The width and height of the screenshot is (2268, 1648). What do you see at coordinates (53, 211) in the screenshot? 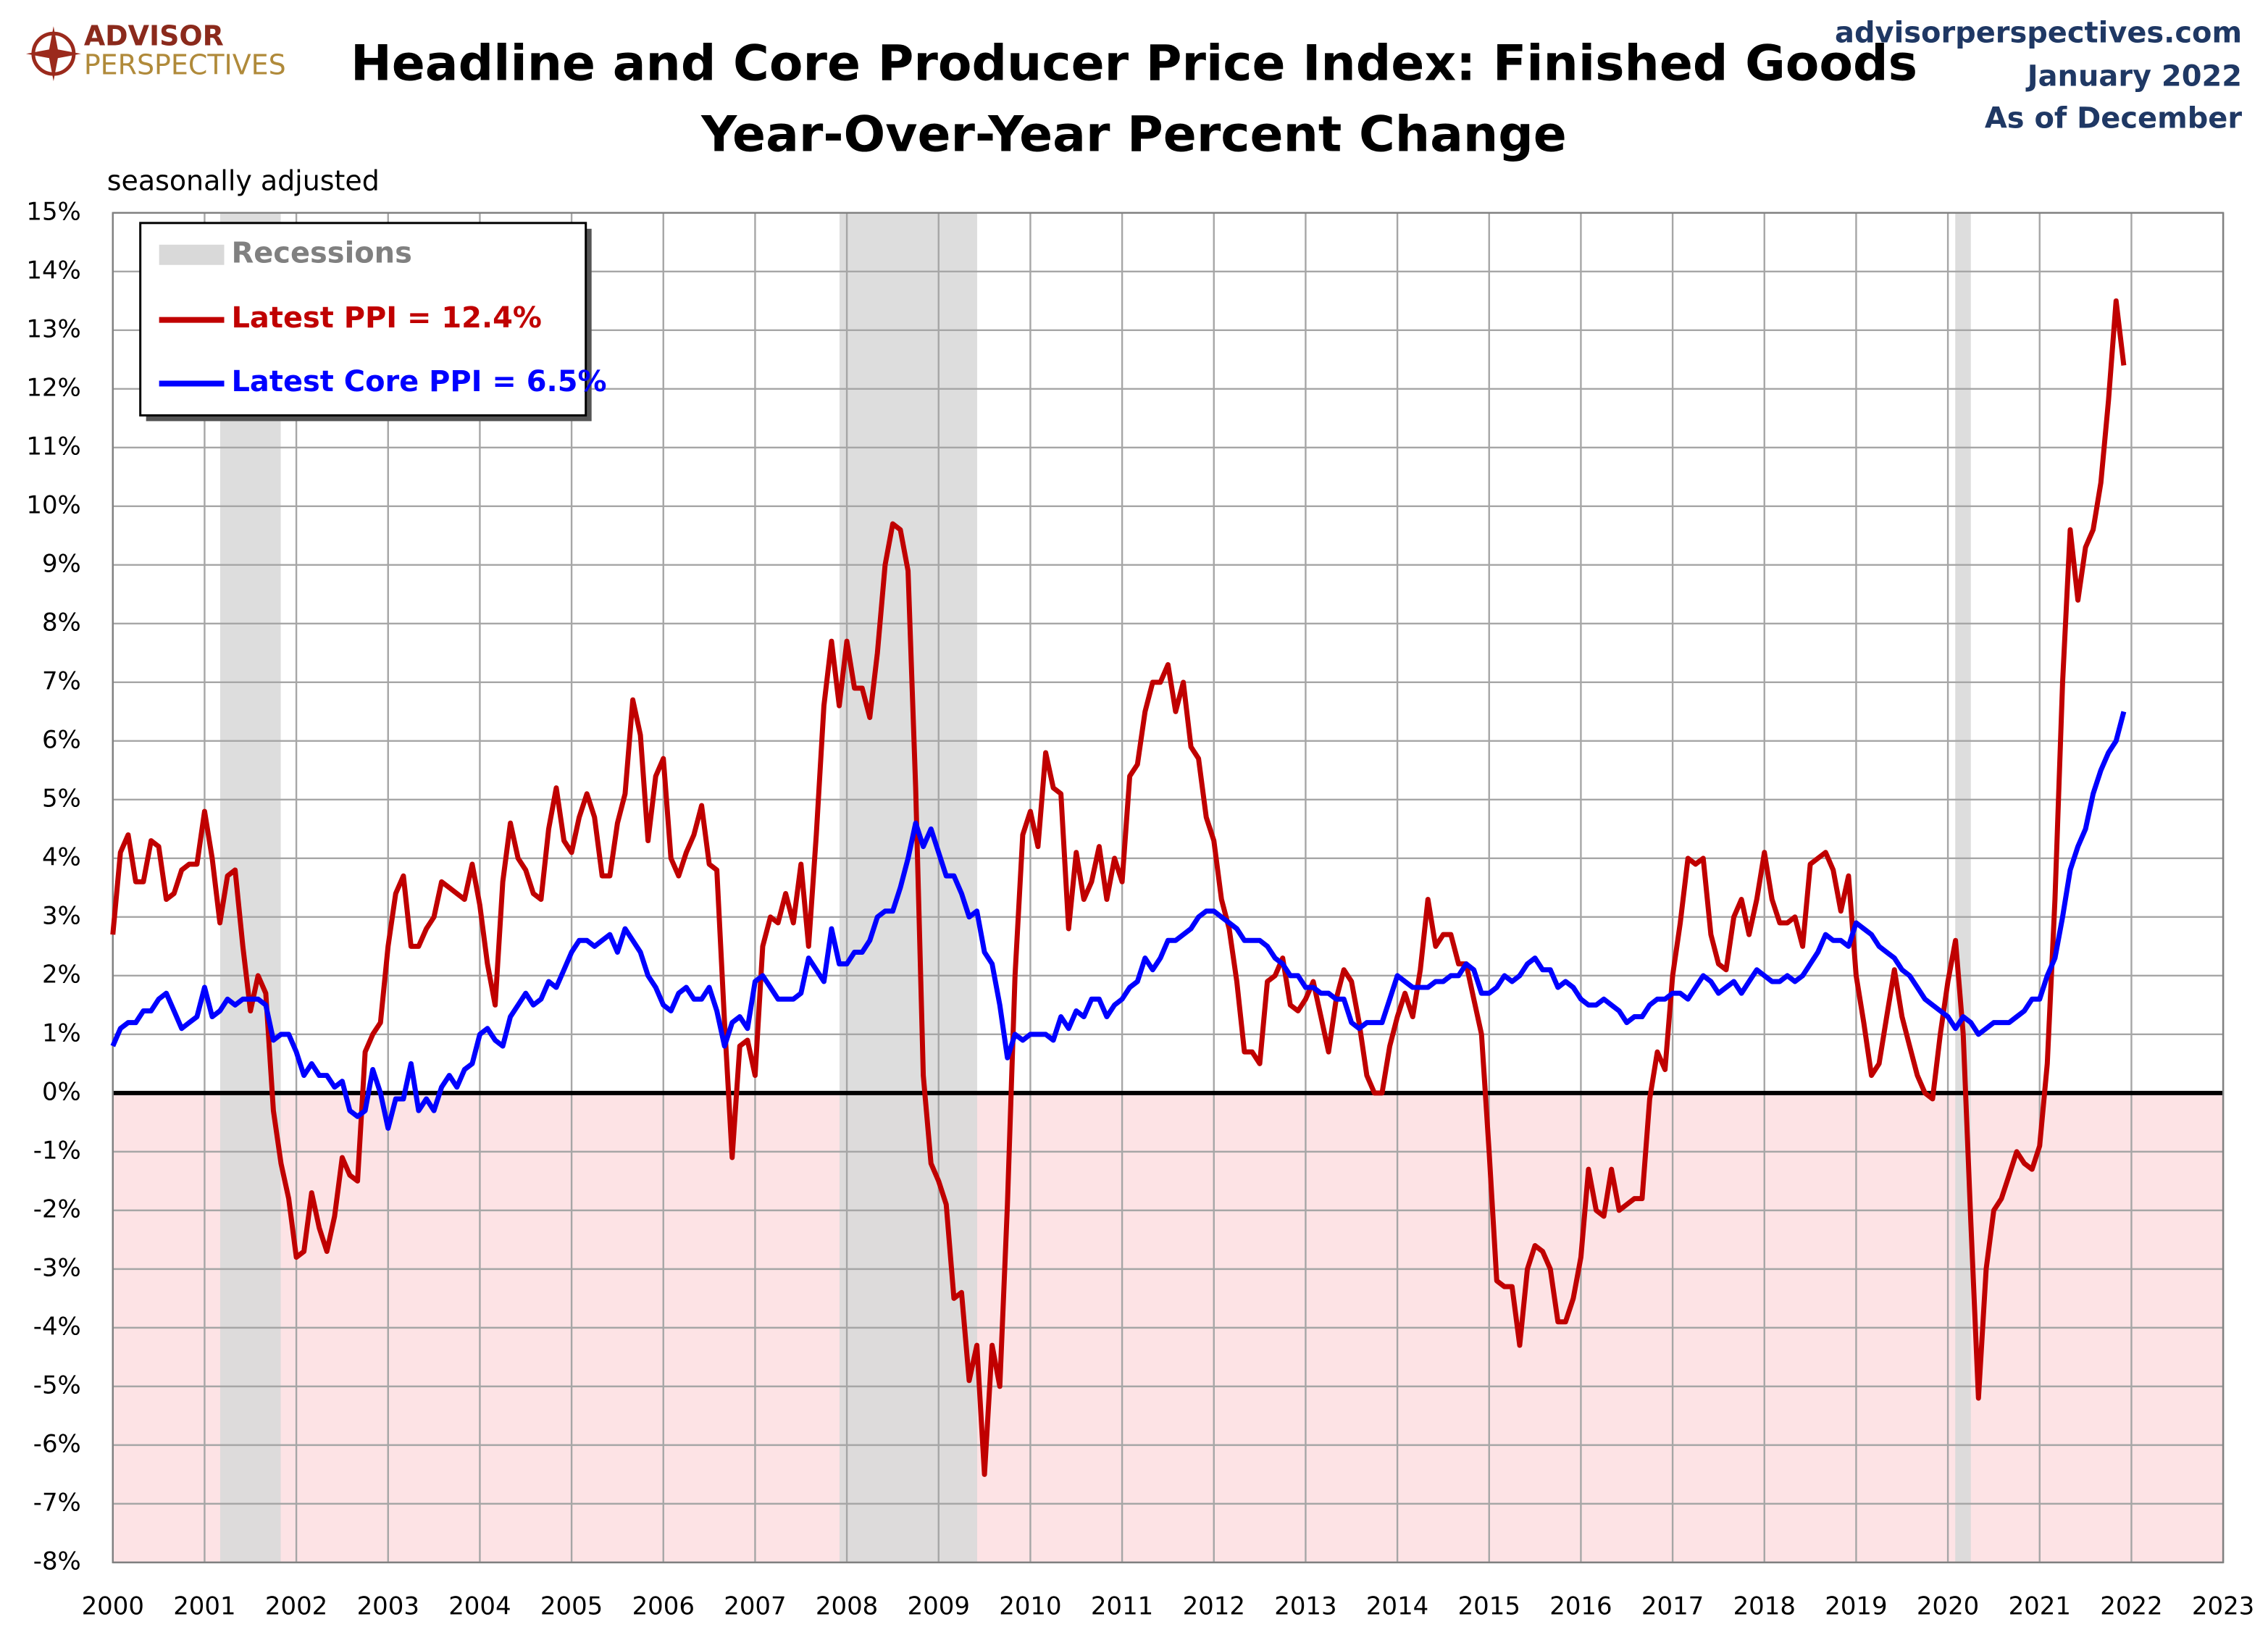
I see `y-tick-label: 15%` at bounding box center [53, 211].